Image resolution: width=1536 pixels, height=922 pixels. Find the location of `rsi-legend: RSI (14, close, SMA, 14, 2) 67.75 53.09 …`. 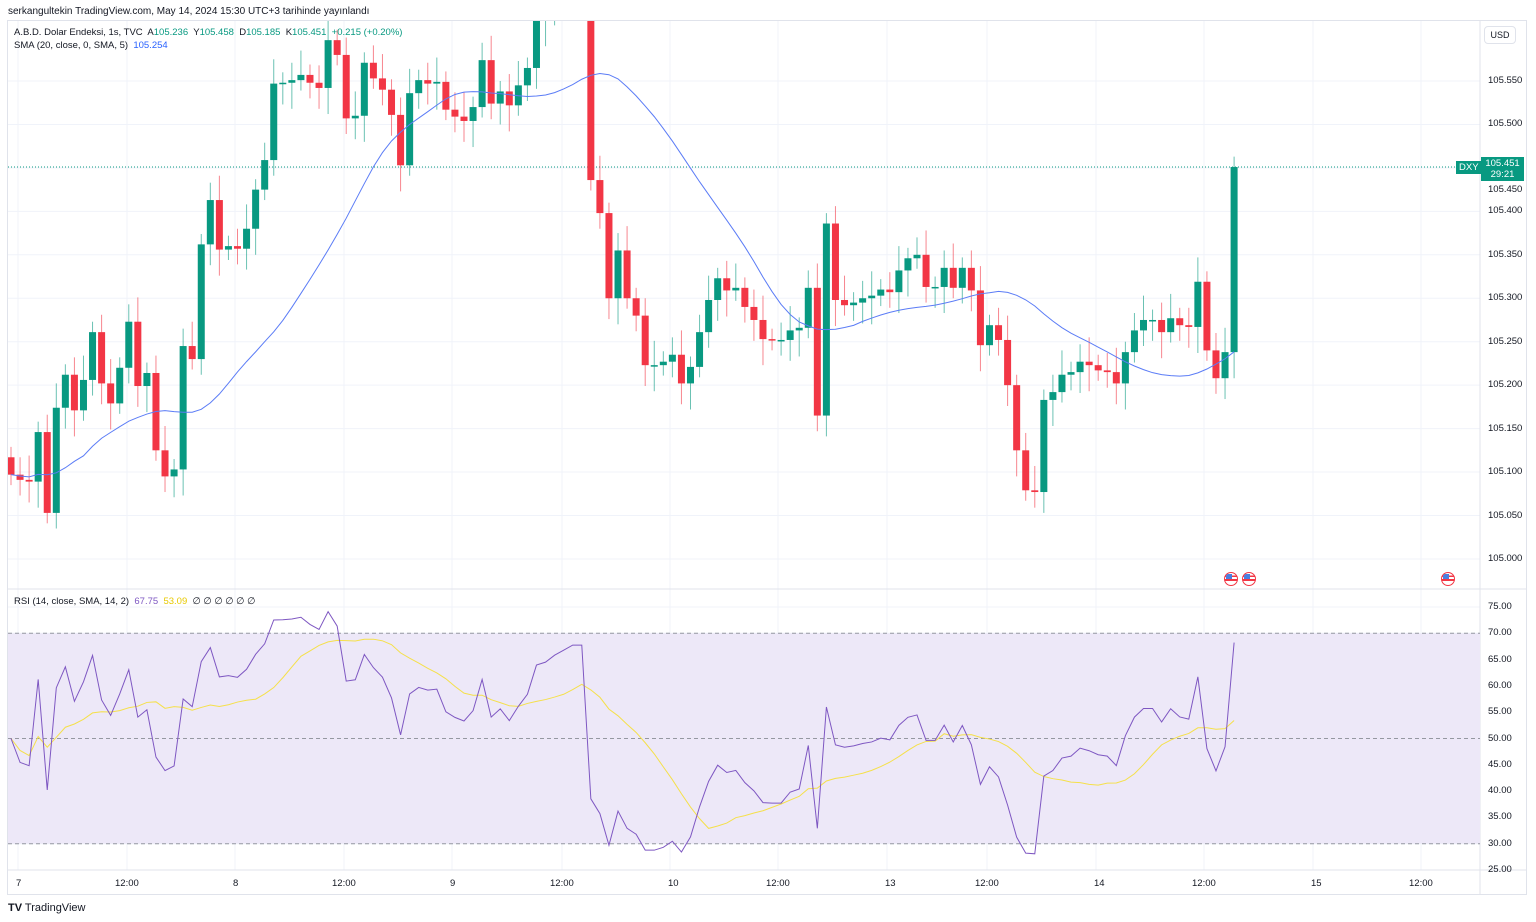

rsi-legend: RSI (14, close, SMA, 14, 2) 67.75 53.09 … is located at coordinates (134, 601).